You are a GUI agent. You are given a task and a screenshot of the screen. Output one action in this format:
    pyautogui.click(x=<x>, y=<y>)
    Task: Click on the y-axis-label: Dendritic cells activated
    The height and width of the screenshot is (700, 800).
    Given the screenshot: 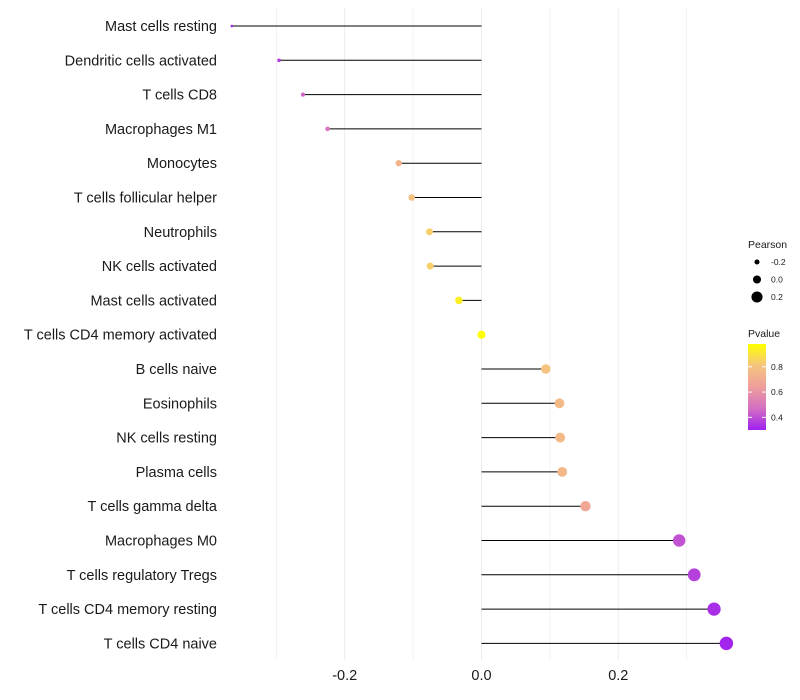 What is the action you would take?
    pyautogui.click(x=141, y=61)
    